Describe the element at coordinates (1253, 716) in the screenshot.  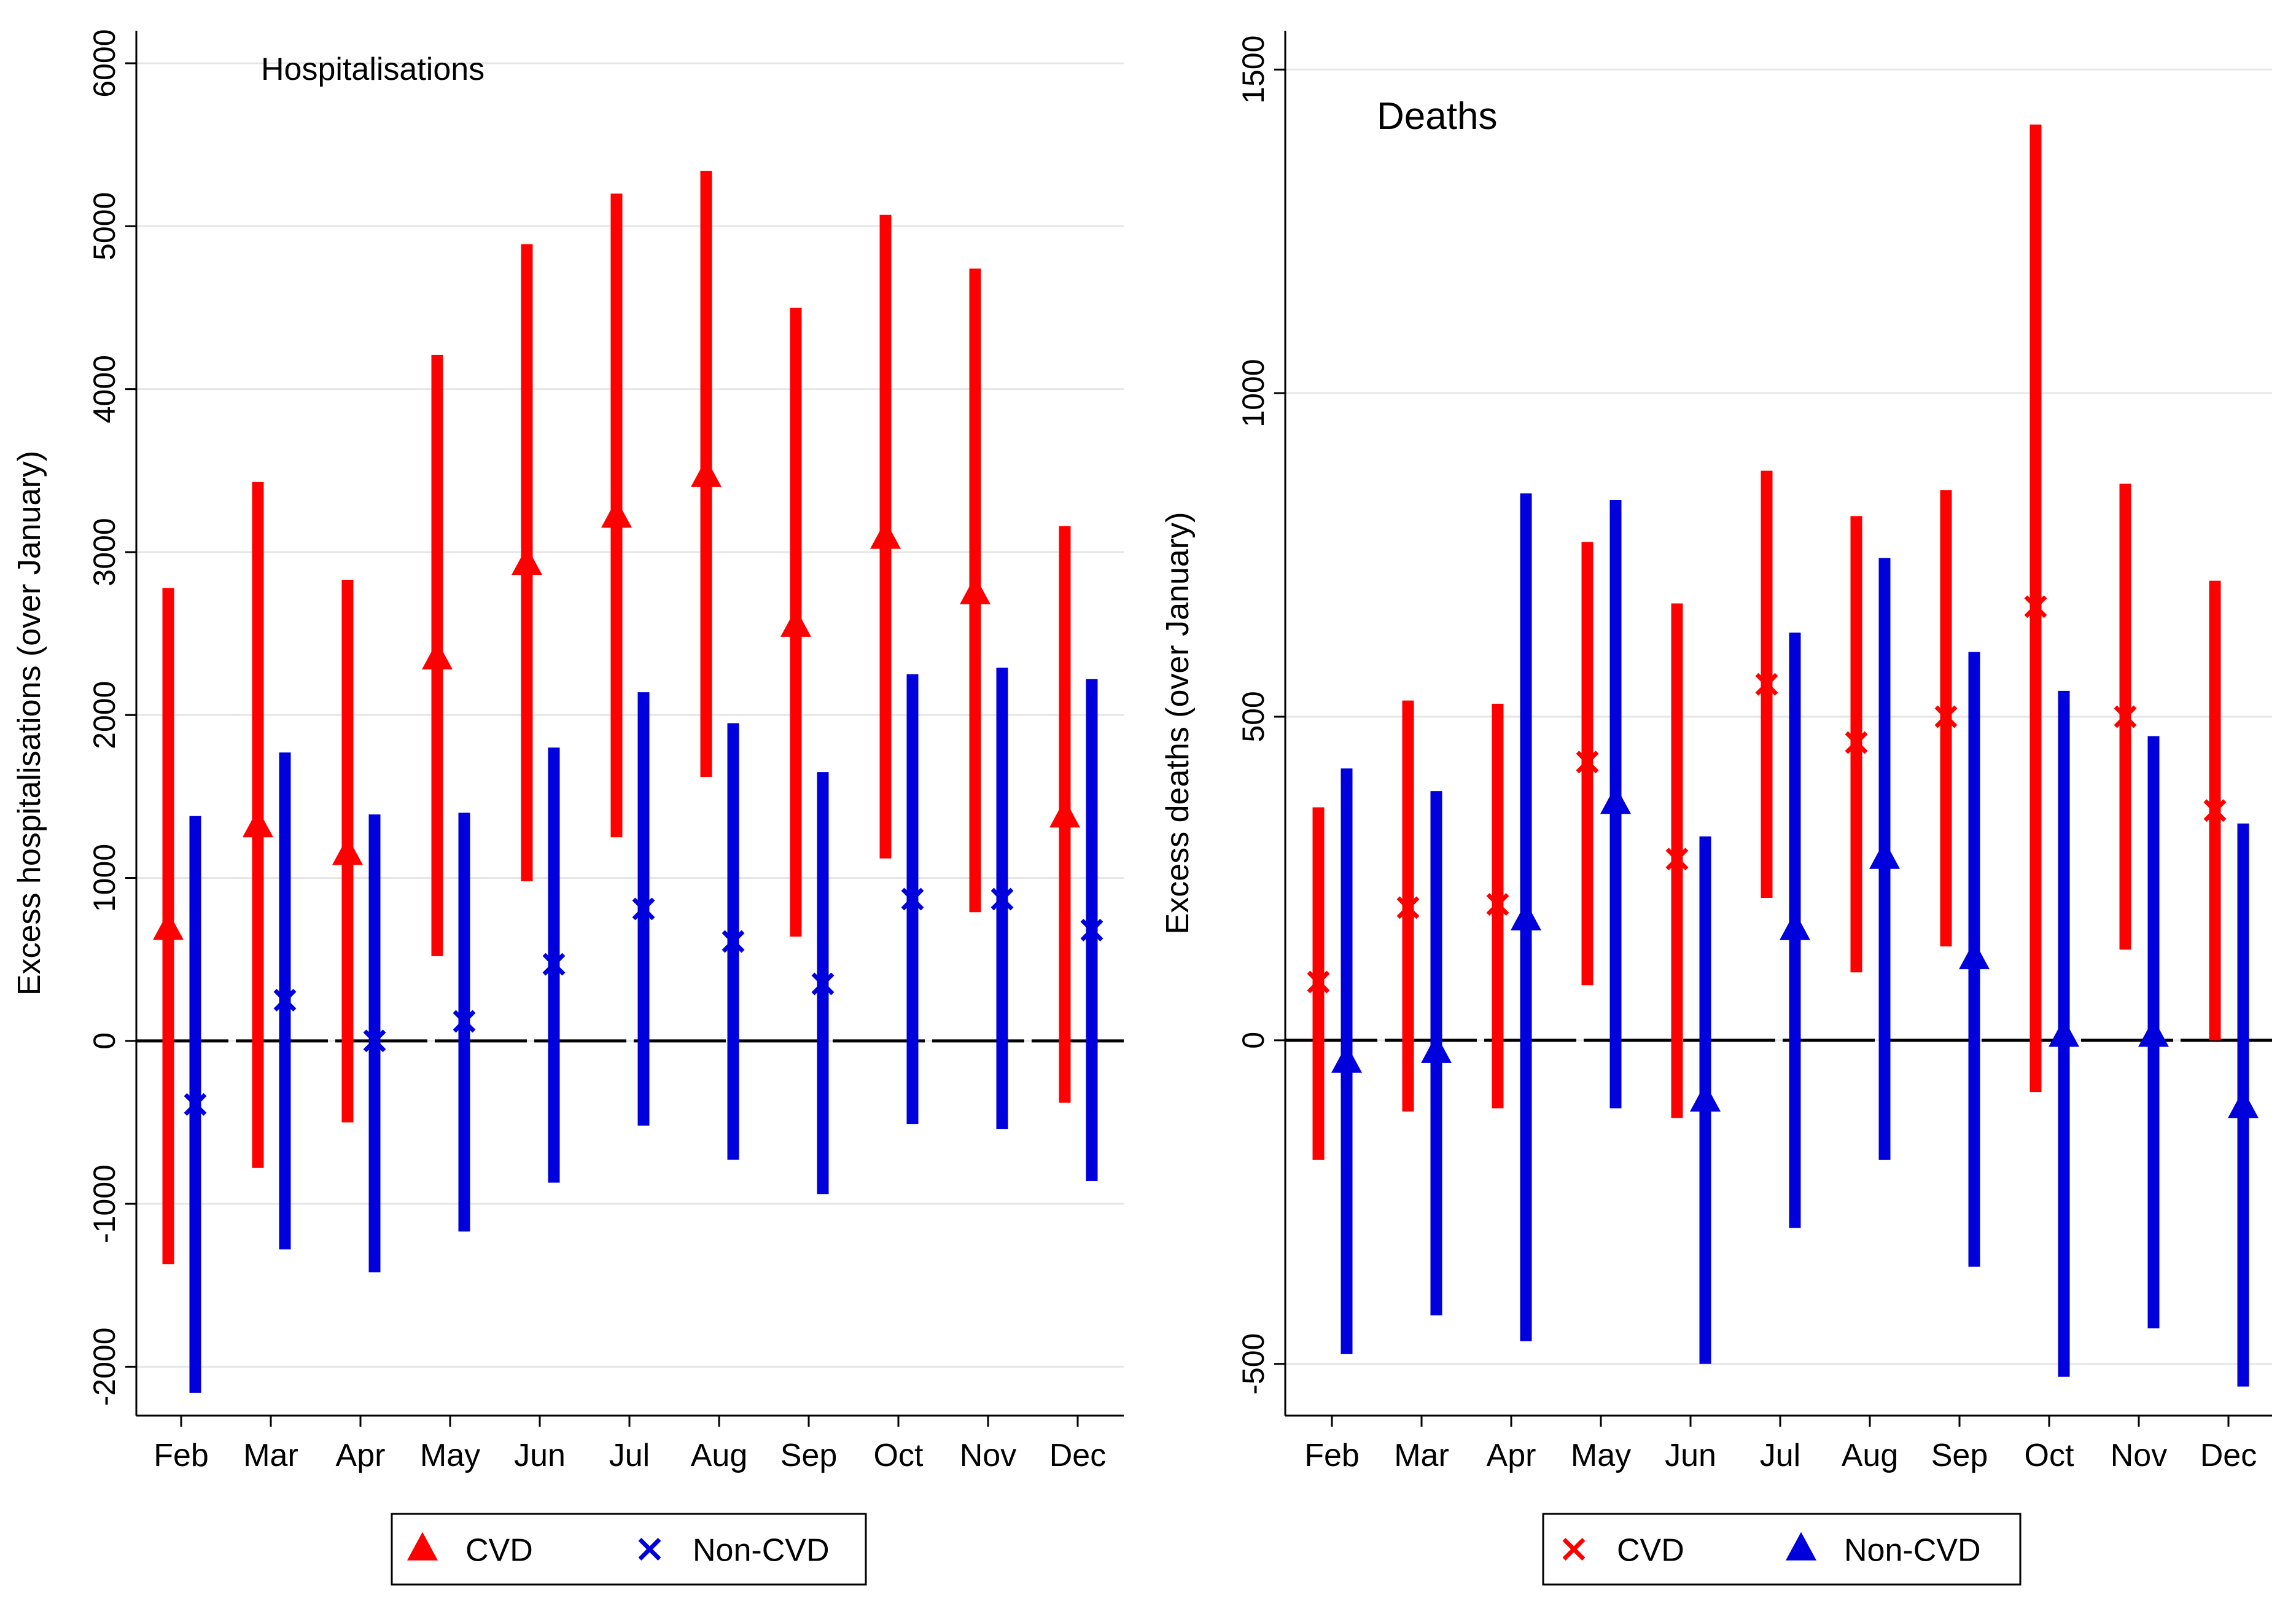
I see `y-tick-label: 500` at that location.